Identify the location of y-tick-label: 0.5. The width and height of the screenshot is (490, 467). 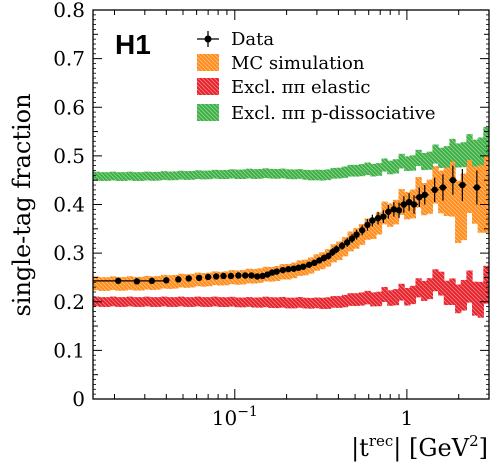
(69, 156).